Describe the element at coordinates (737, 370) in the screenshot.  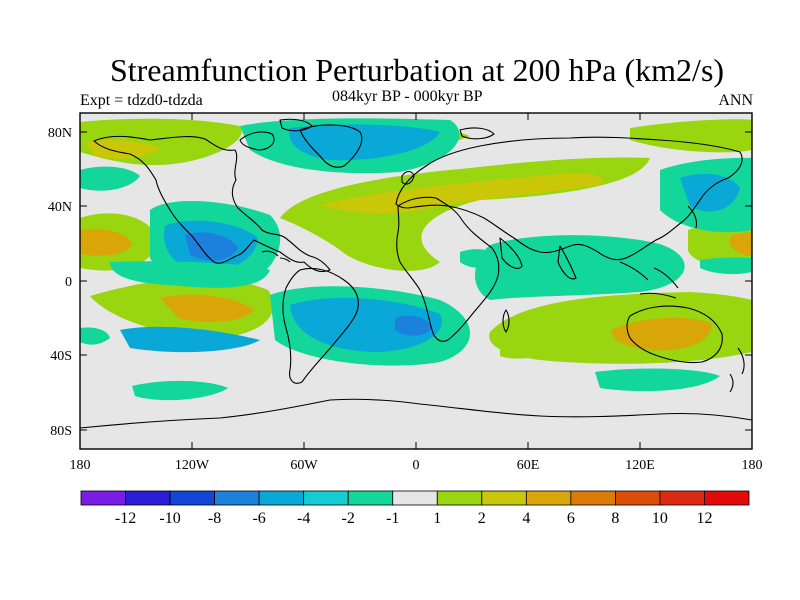
I see `new-zealand-coast` at that location.